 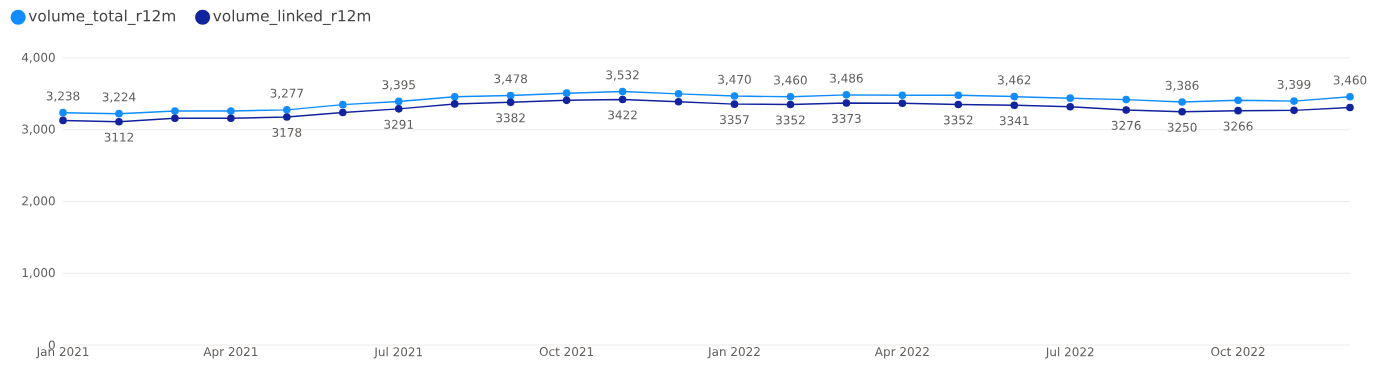 What do you see at coordinates (1294, 85) in the screenshot?
I see `data-label: 3,399` at bounding box center [1294, 85].